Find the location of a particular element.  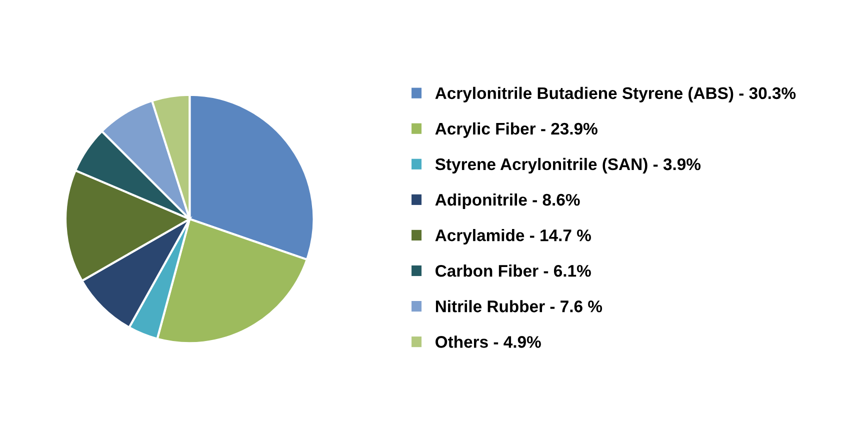

legend-label: Carbon Fiber - 6.1% is located at coordinates (513, 270).